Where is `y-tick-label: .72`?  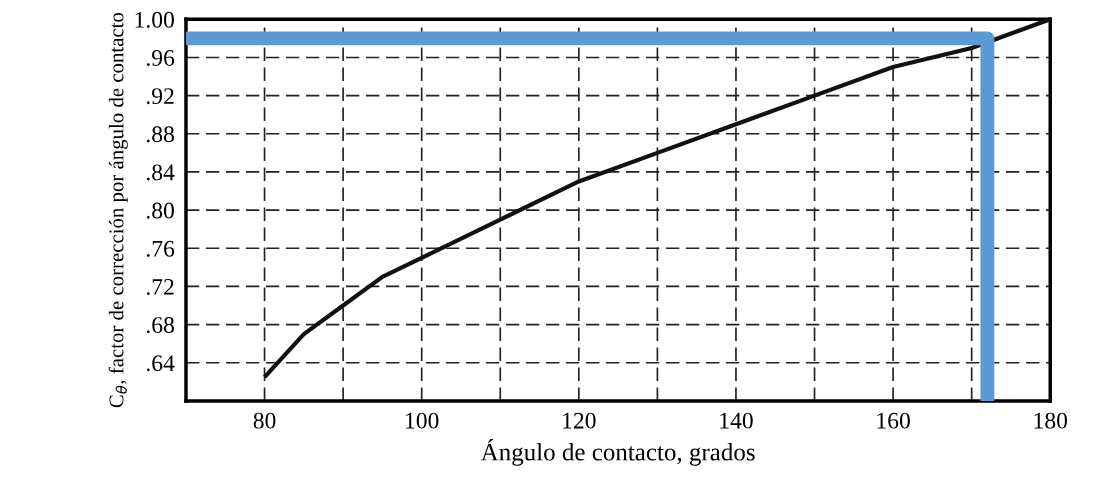 y-tick-label: .72 is located at coordinates (160, 286).